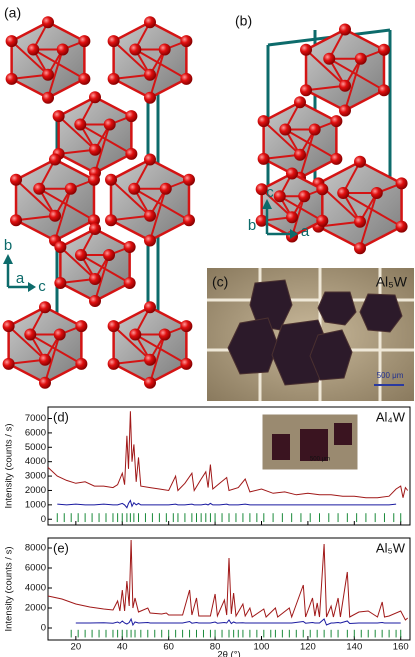 The height and width of the screenshot is (657, 415). Describe the element at coordinates (243, 21) in the screenshot. I see `panel-label: (b)` at that location.